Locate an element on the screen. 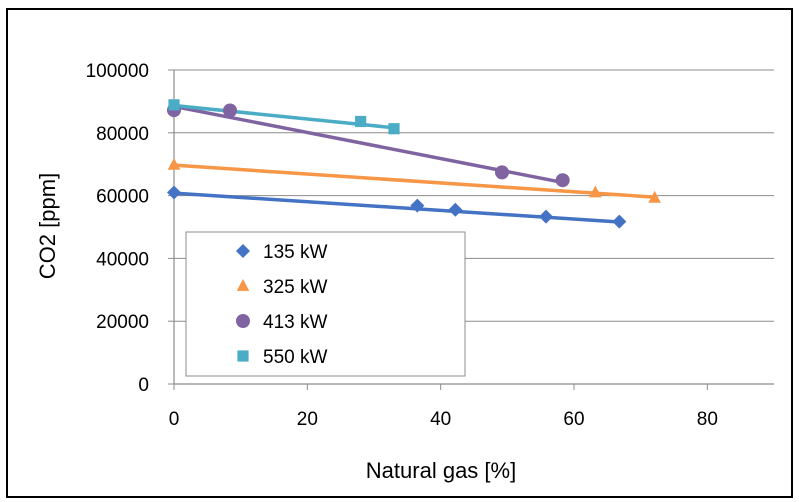  x-tick-label: 20 is located at coordinates (307, 419).